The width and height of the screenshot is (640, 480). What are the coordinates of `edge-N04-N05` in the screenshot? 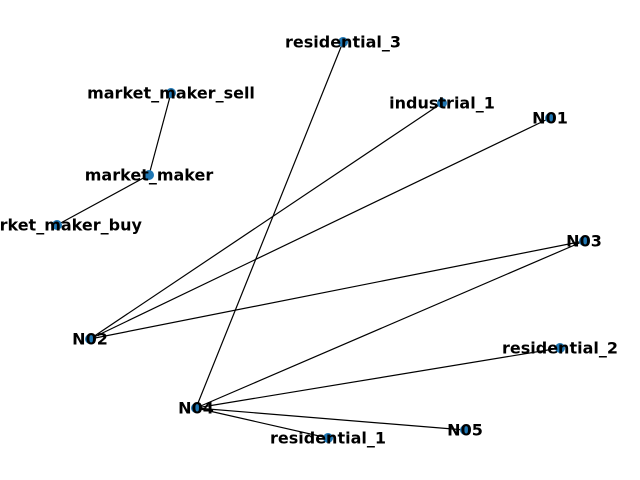 It's located at (330, 419).